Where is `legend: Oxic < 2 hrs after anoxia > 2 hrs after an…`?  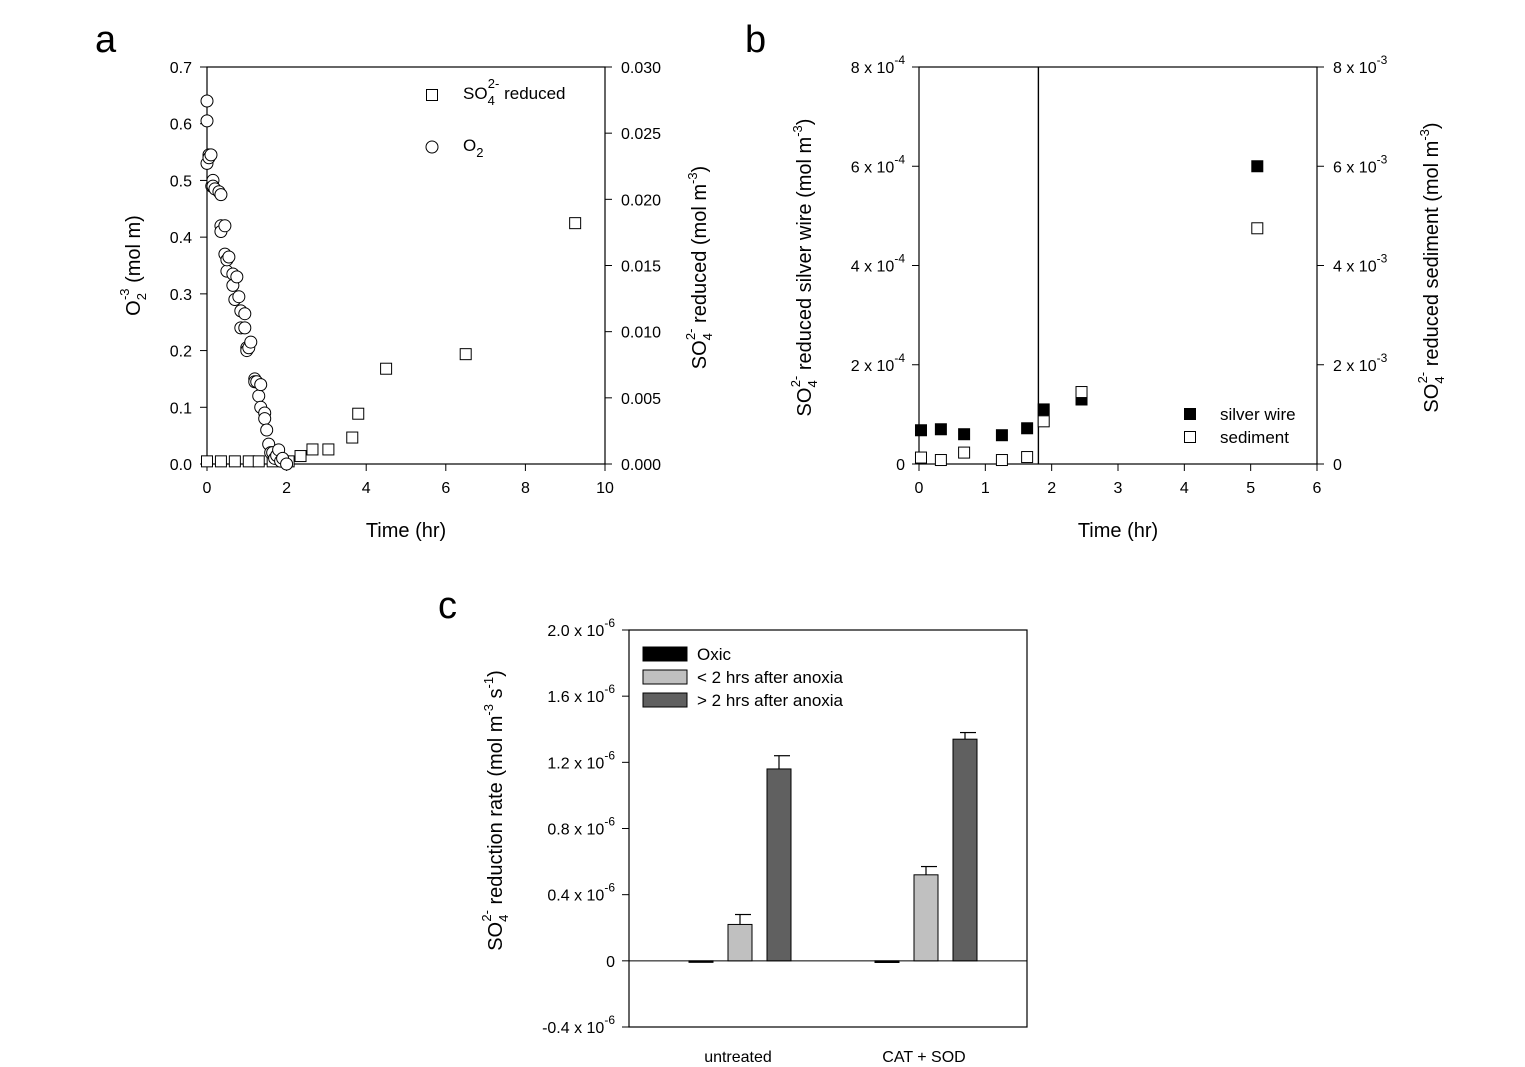 legend: Oxic < 2 hrs after anoxia > 2 hrs after an… is located at coordinates (743, 677).